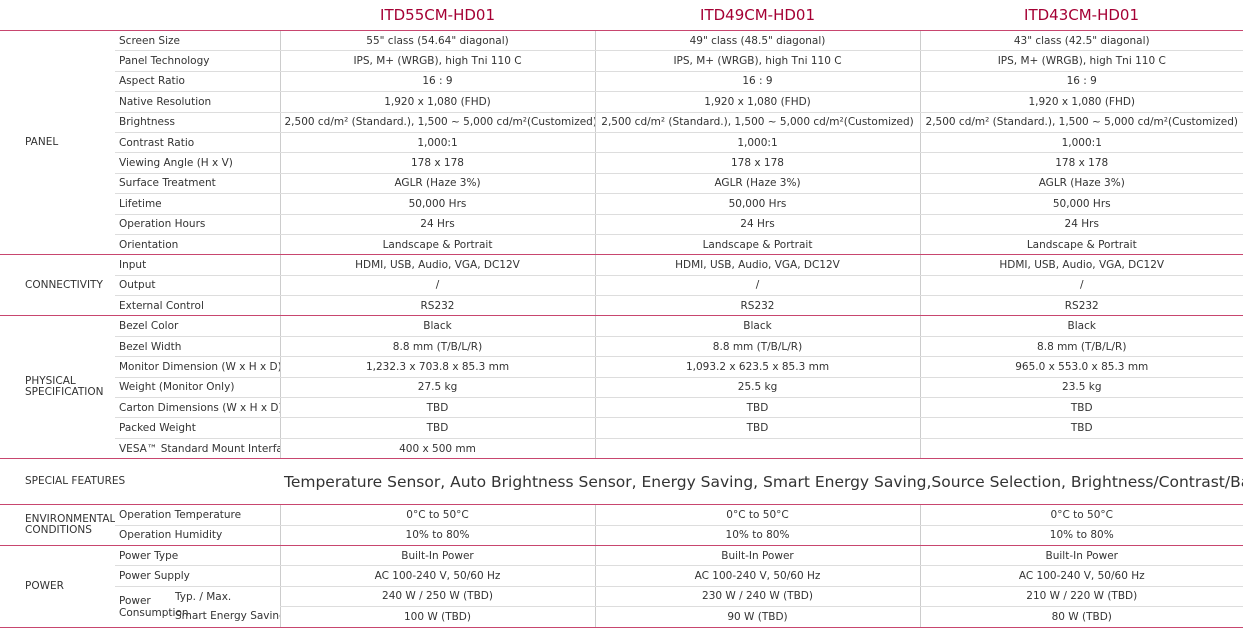  Describe the element at coordinates (57, 285) in the screenshot. I see `section-name: CONNECTIVITY` at that location.